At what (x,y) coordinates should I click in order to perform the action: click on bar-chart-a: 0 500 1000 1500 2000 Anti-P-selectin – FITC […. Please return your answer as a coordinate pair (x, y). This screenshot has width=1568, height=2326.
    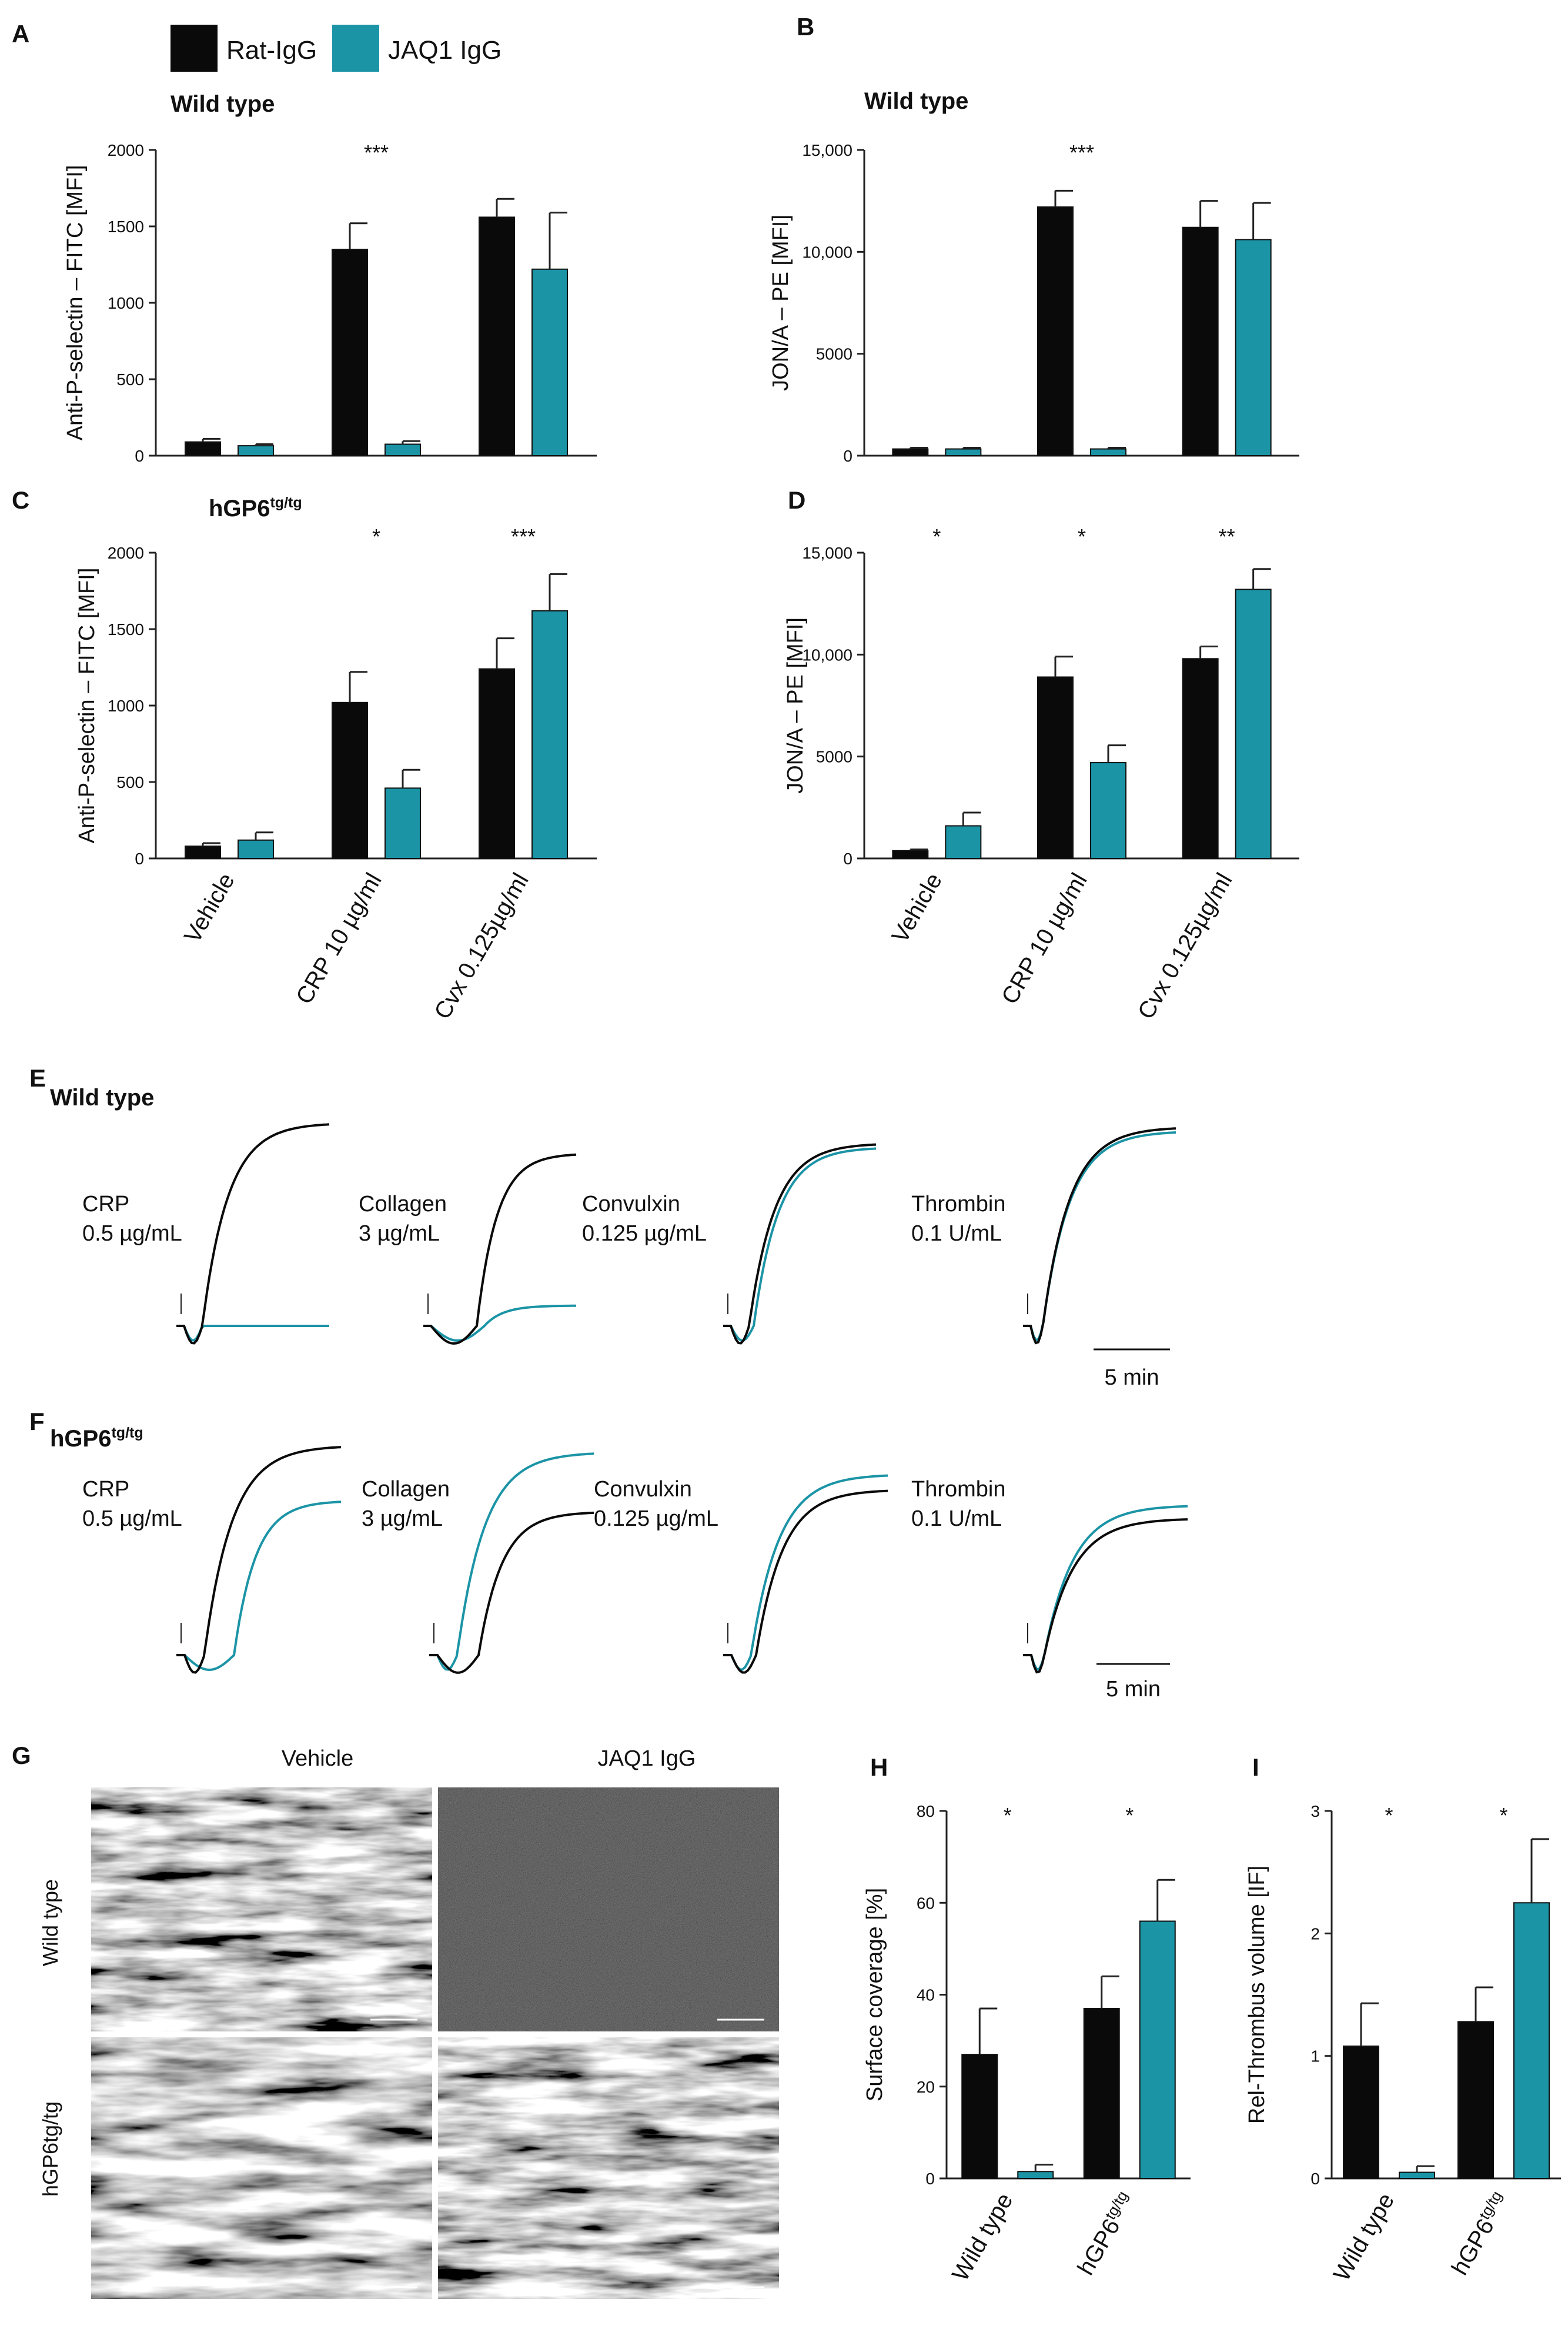
    Looking at the image, I should click on (330, 278).